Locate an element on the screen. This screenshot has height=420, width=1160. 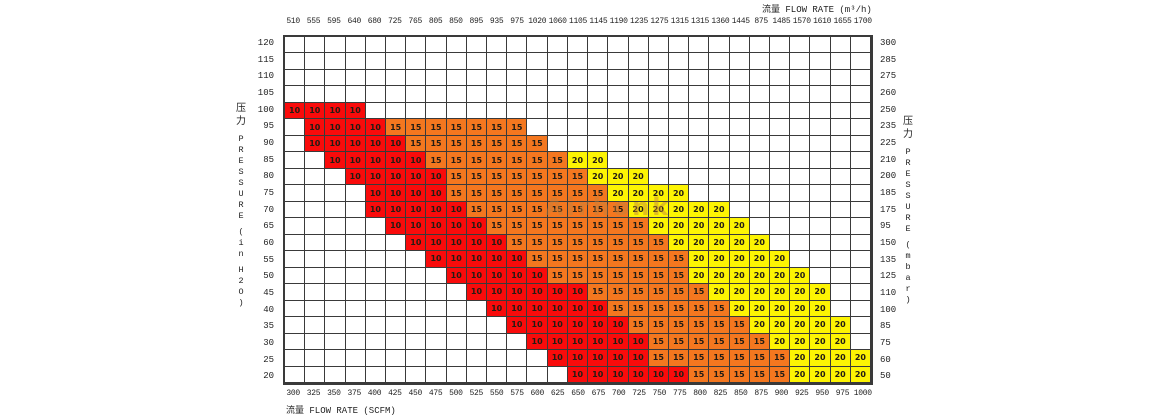
top-tick-label: 510 is located at coordinates (293, 21).